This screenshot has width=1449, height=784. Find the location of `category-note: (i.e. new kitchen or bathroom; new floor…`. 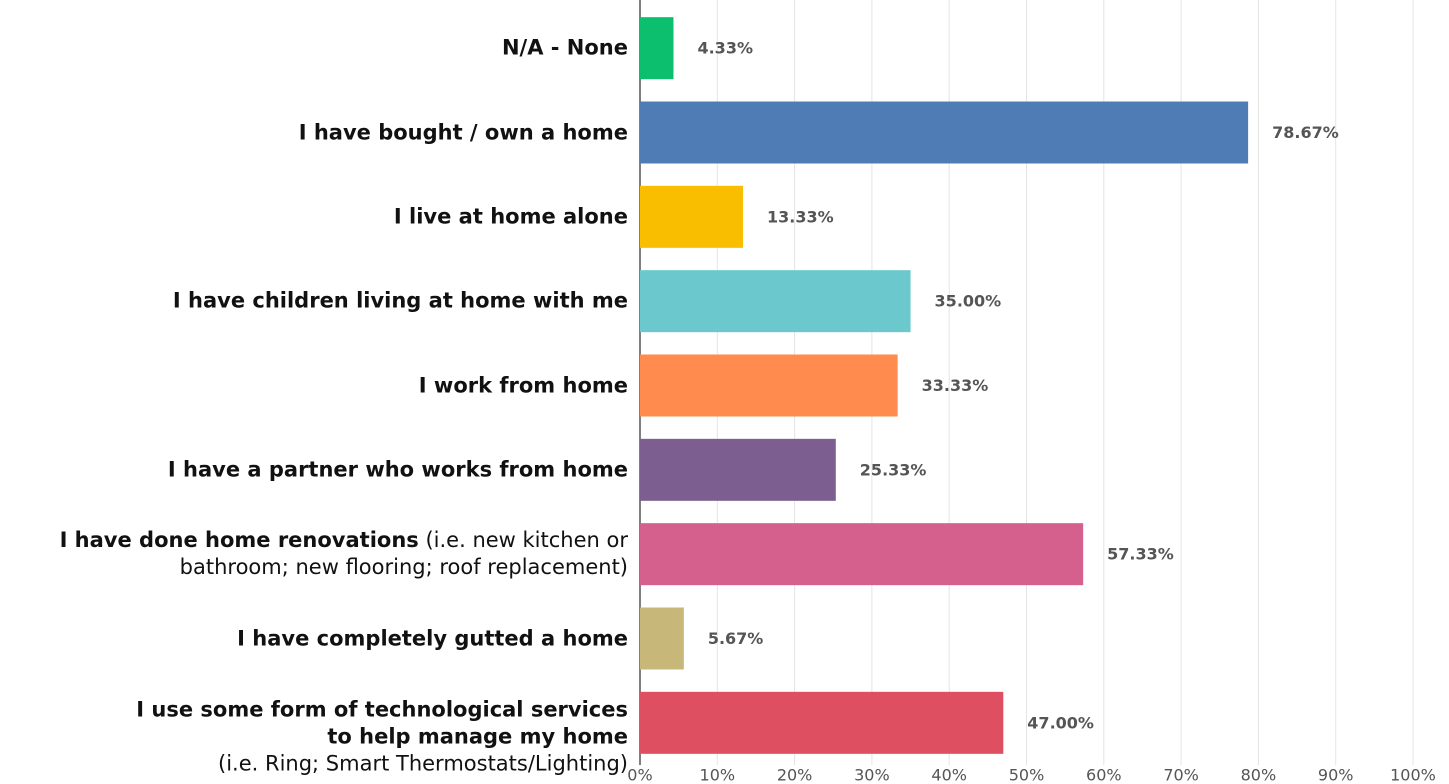

category-note: (i.e. new kitchen or bathroom; new floor… is located at coordinates (403, 554).